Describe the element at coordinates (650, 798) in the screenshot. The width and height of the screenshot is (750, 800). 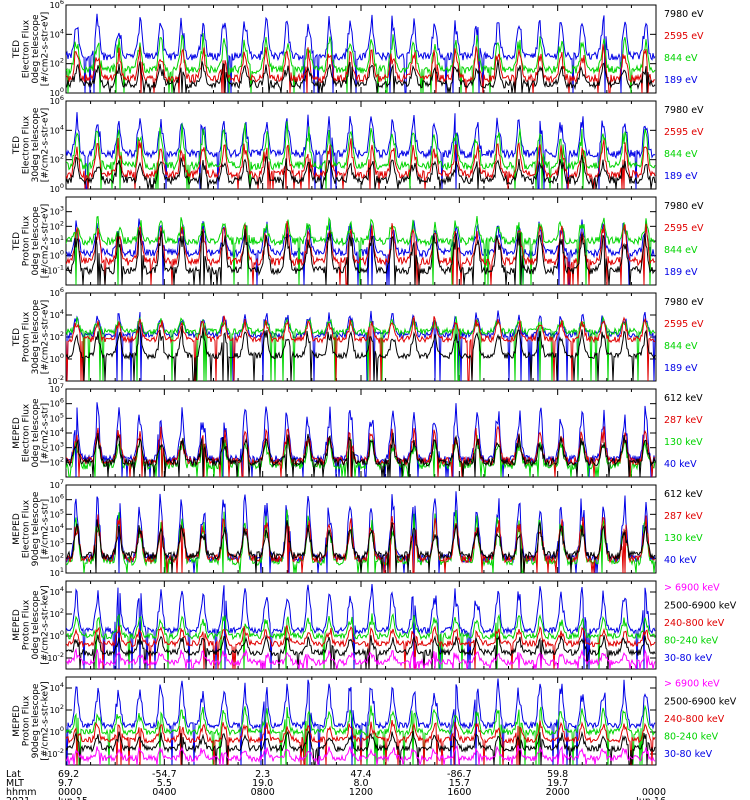
I see `x-tick-date: Jun 16` at that location.